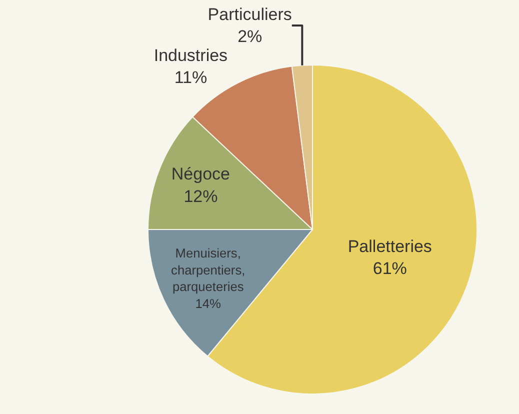  What do you see at coordinates (250, 36) in the screenshot?
I see `data-label: 2%` at bounding box center [250, 36].